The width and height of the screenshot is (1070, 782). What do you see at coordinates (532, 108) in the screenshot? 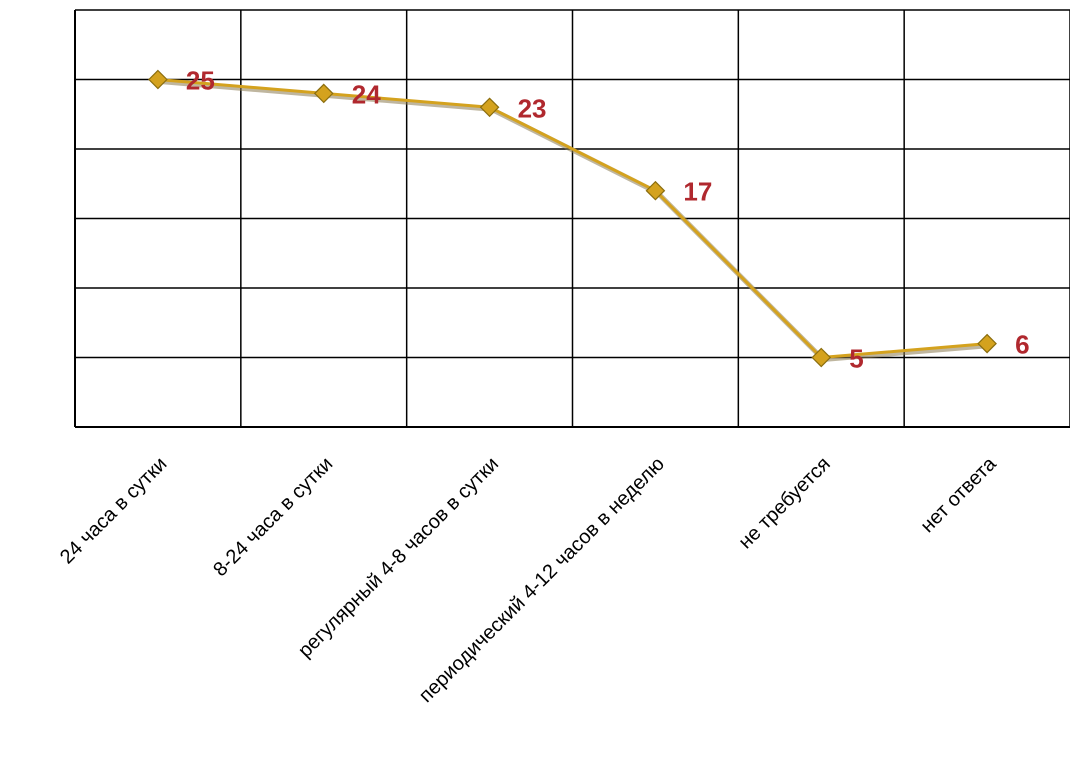
I see `data-label: 23` at bounding box center [532, 108].